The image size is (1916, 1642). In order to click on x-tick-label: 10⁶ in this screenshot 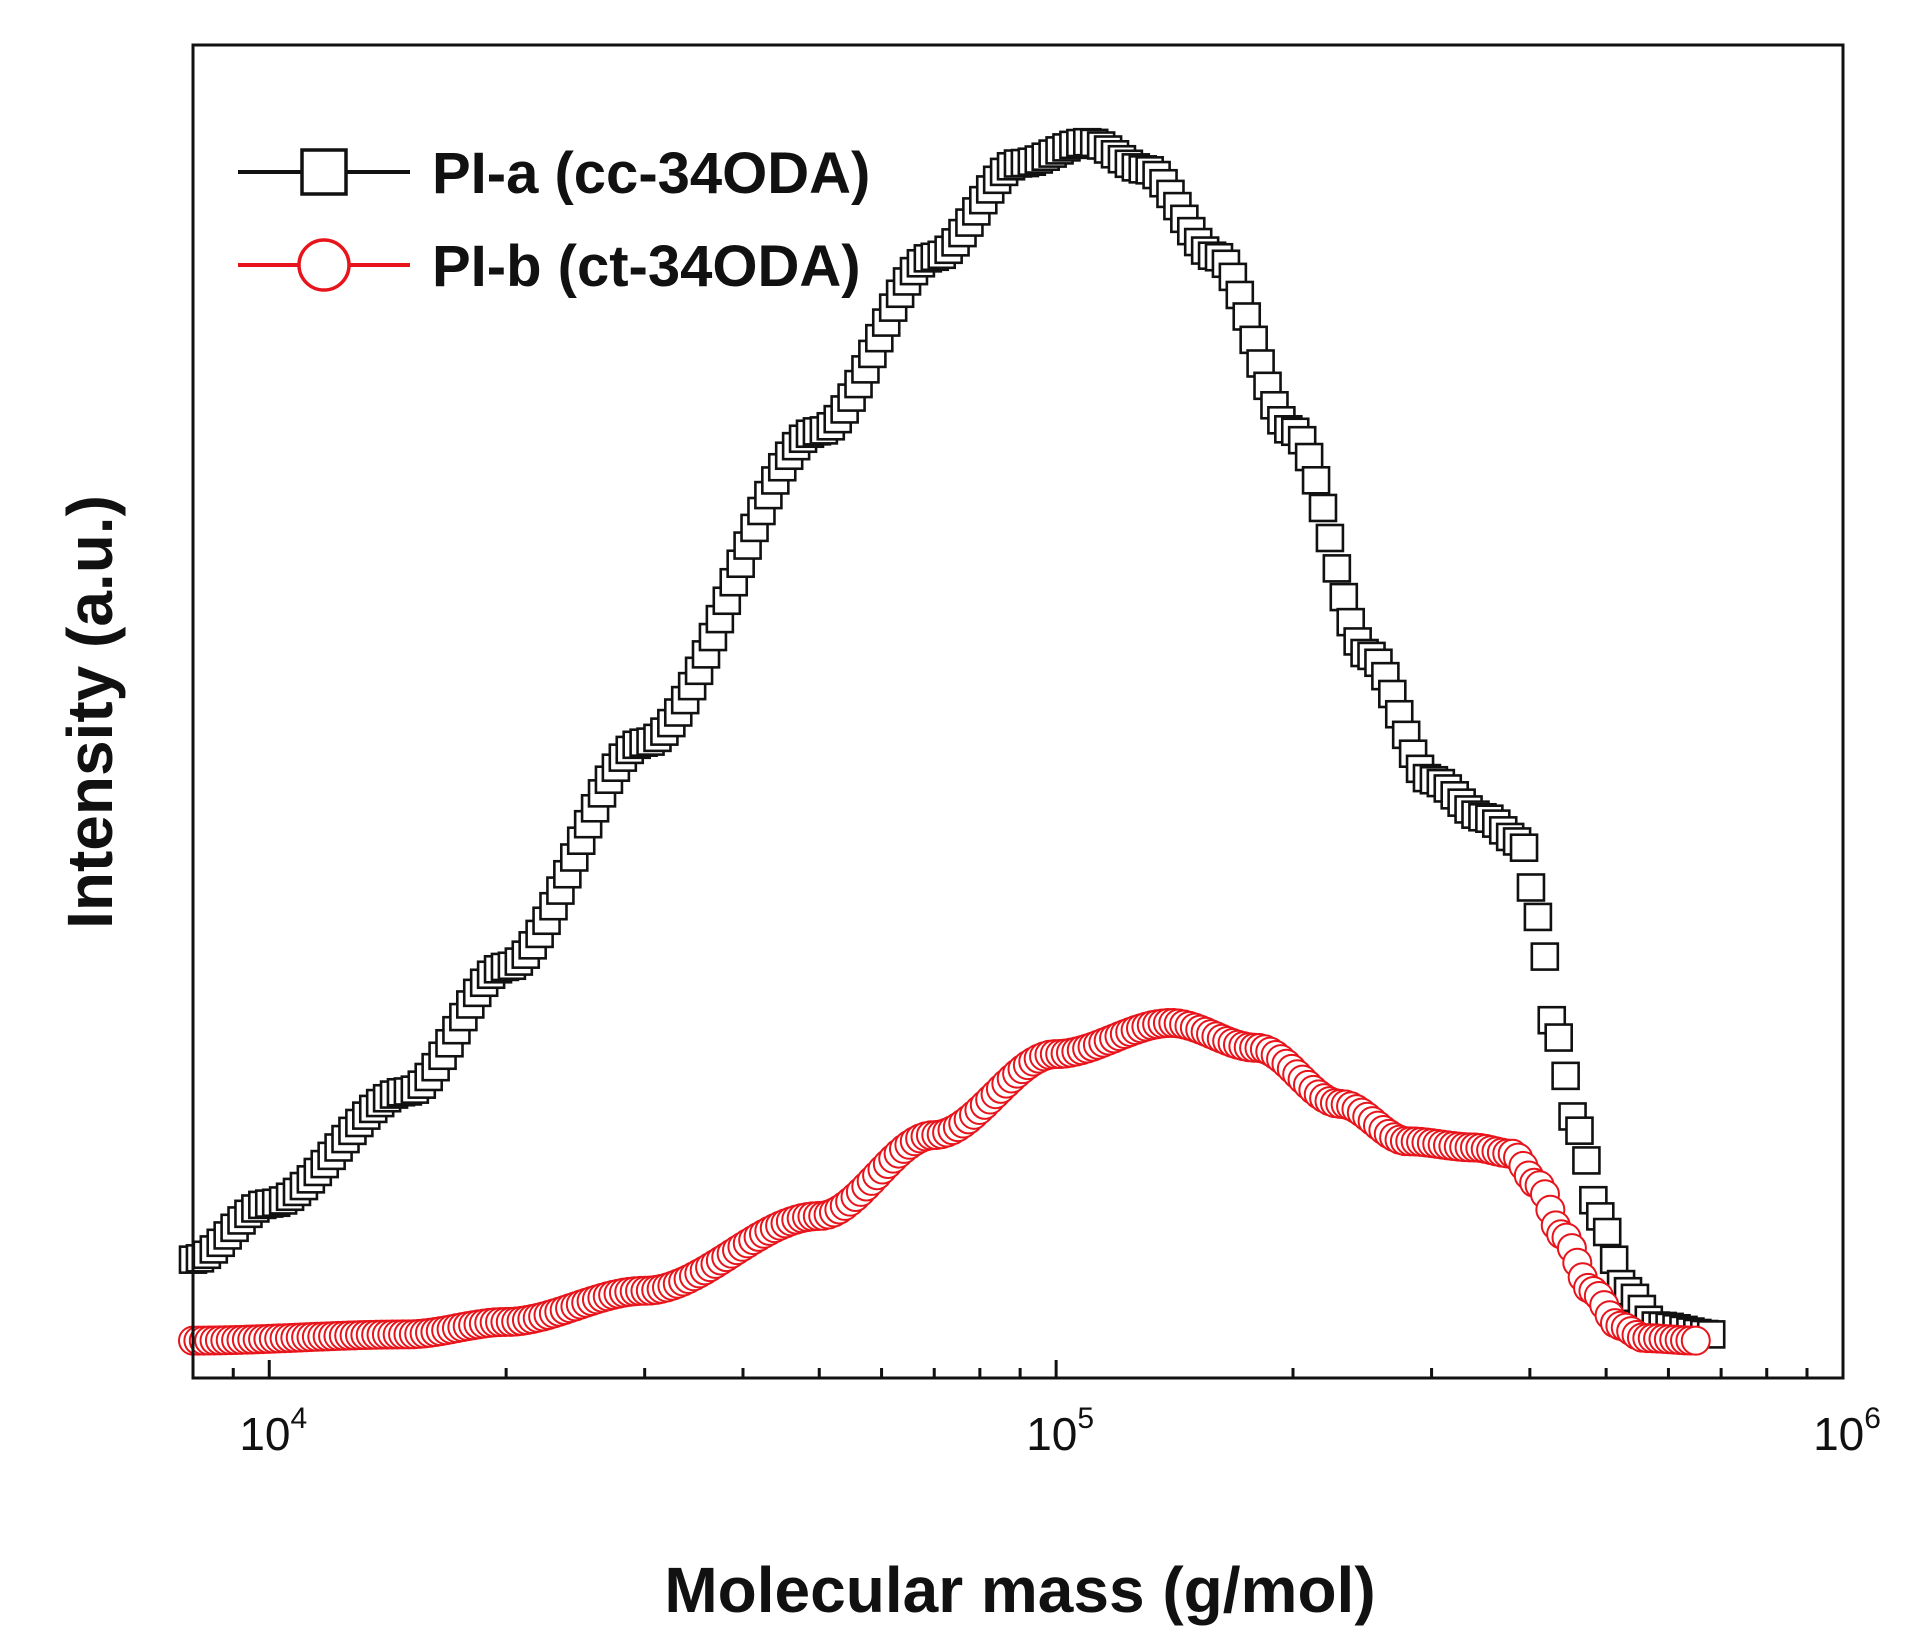, I will do `click(1847, 1431)`.